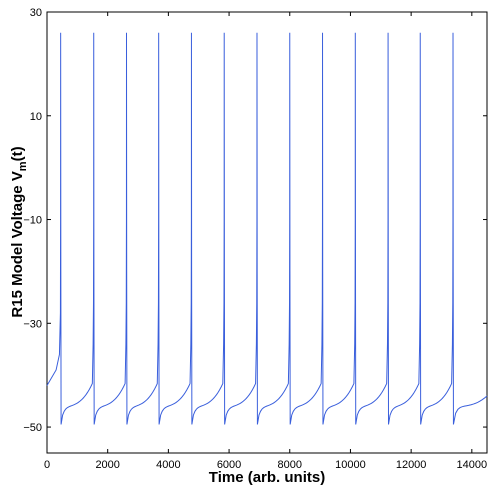  What do you see at coordinates (47, 465) in the screenshot?
I see `x-tick-label: 0` at bounding box center [47, 465].